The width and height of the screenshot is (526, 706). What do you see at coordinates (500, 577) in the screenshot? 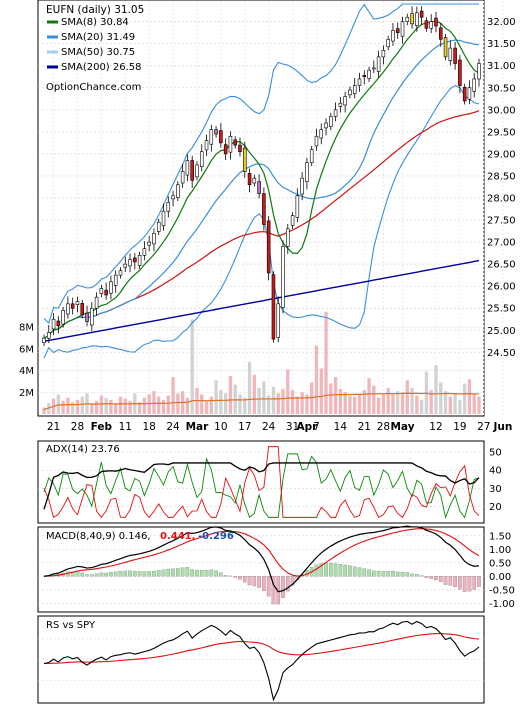
I see `macd-tick-label: 0.00` at bounding box center [500, 577].